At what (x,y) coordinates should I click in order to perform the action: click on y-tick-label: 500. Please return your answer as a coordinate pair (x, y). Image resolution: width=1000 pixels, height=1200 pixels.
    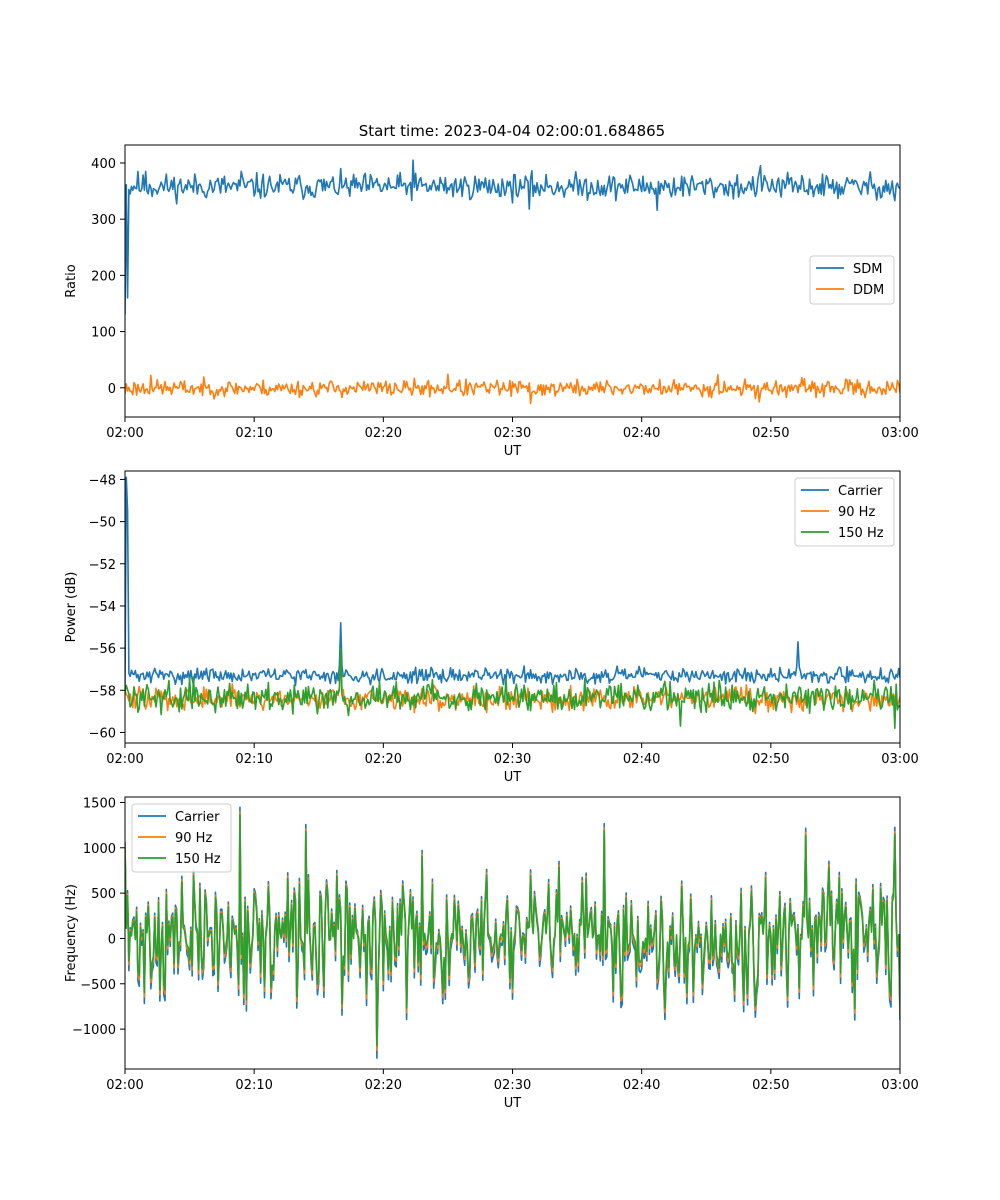
    Looking at the image, I should click on (103, 894).